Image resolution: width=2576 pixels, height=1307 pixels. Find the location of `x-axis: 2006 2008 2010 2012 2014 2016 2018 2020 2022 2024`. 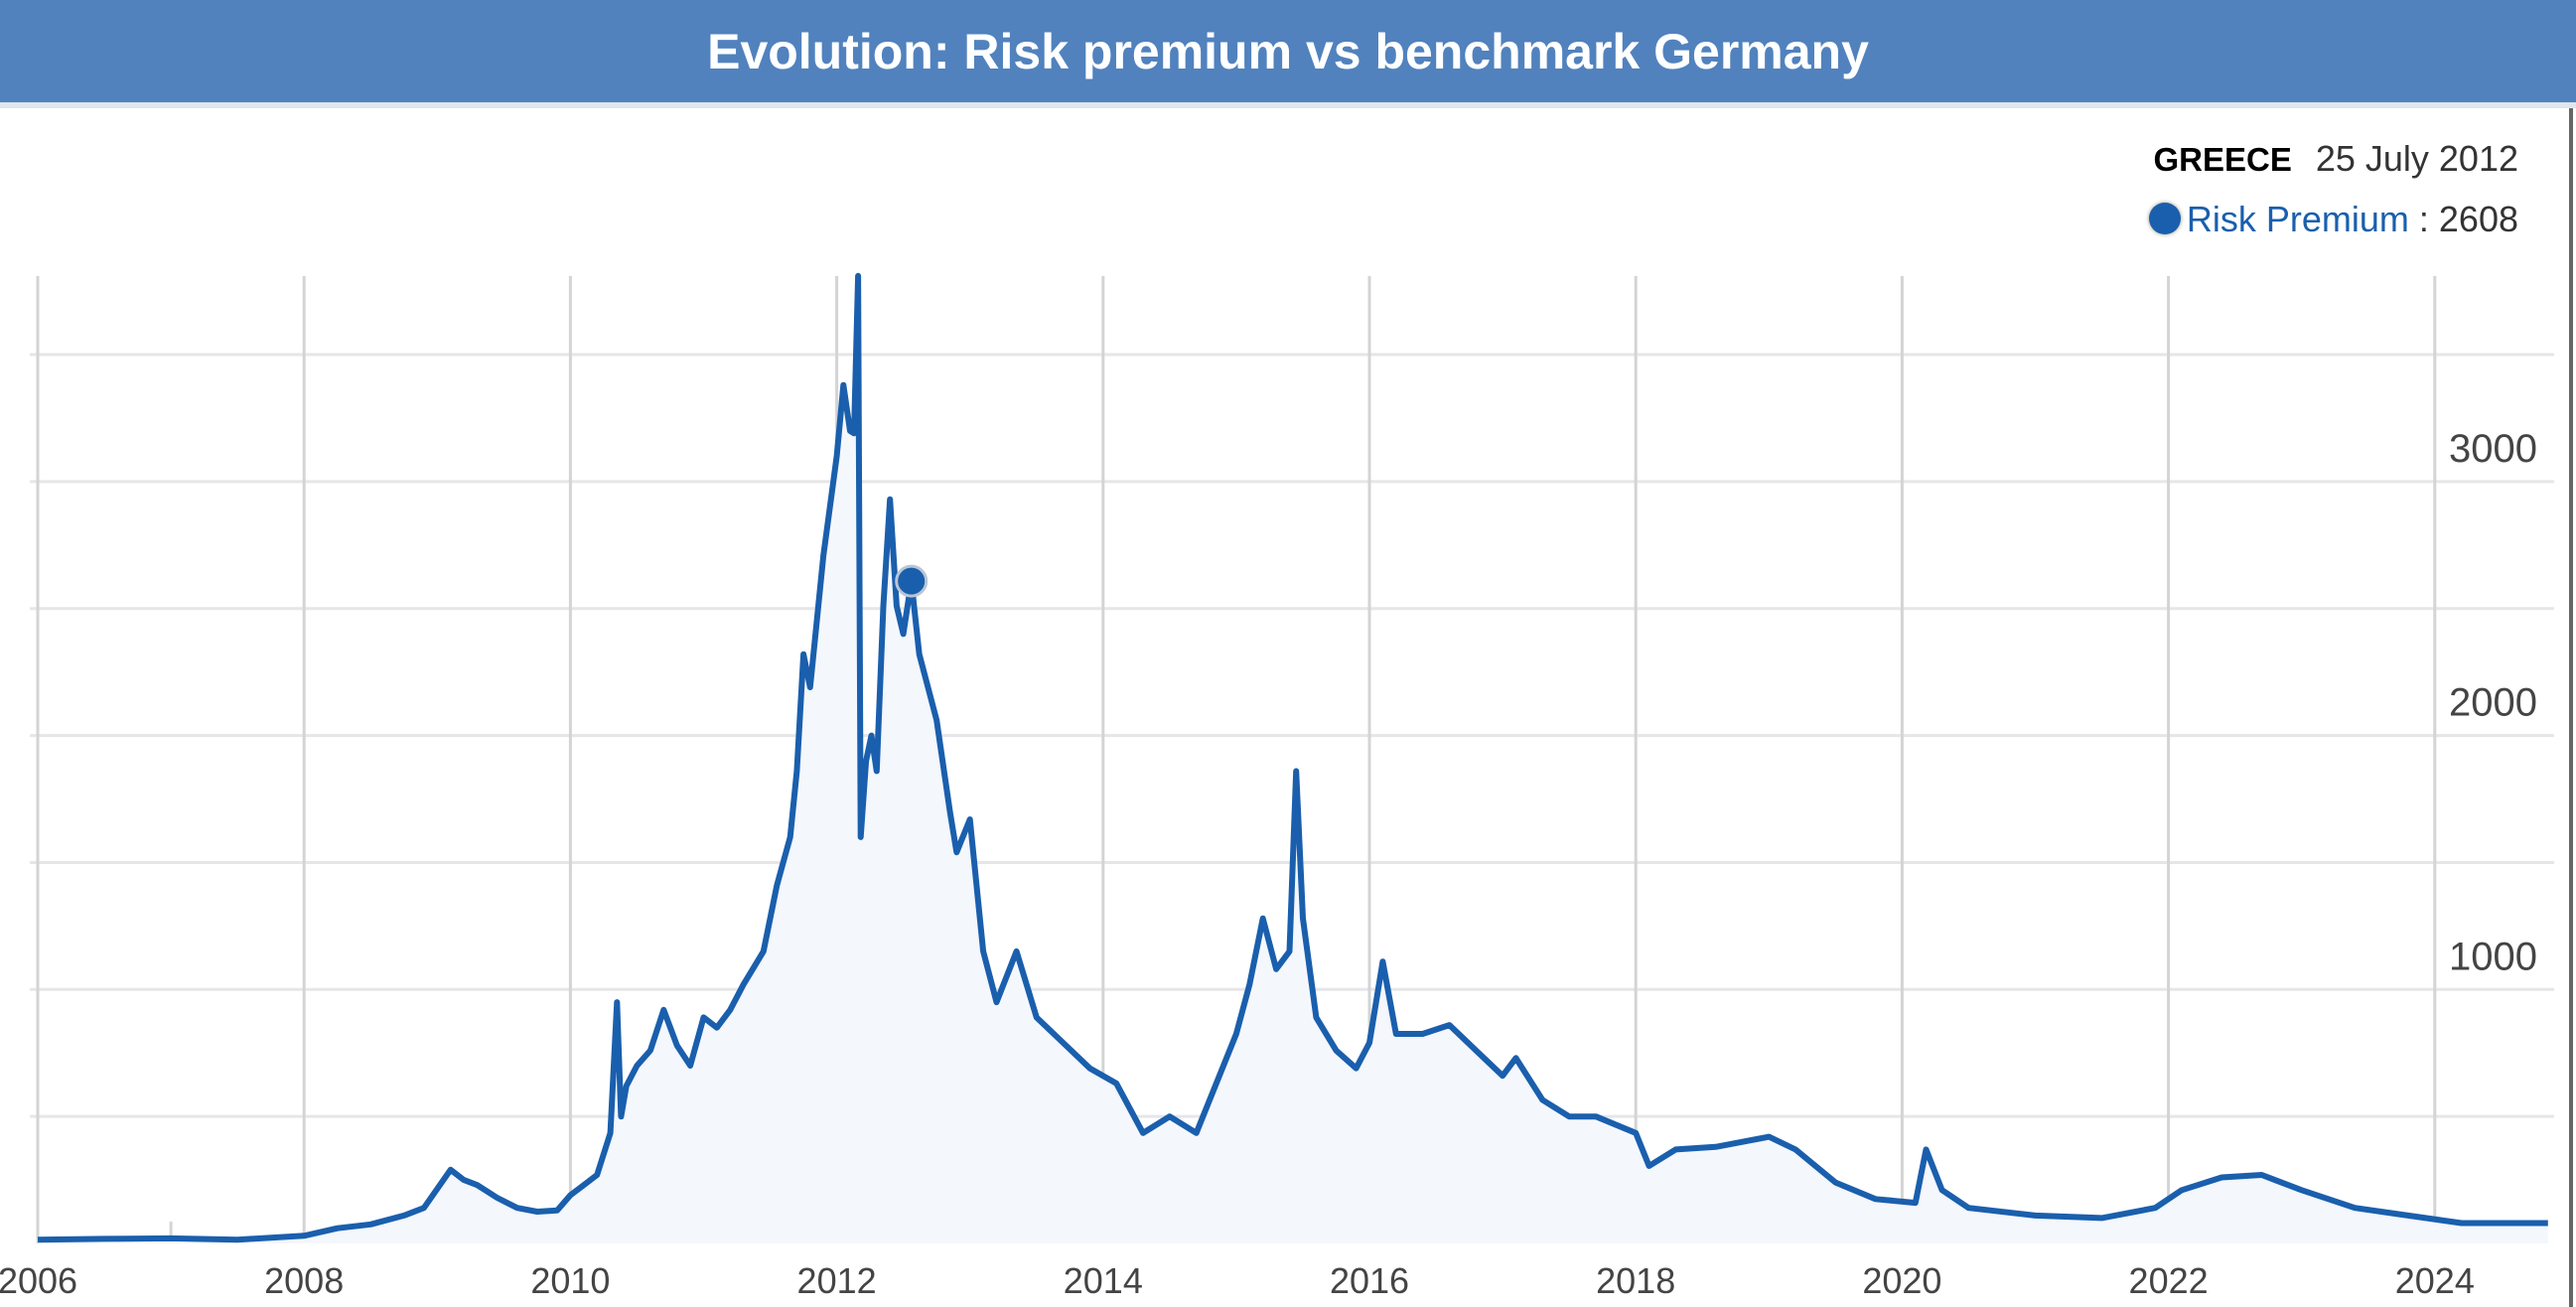

x-axis: 2006 2008 2010 2012 2014 2016 2018 2020 2022 2024 is located at coordinates (1237, 1280).